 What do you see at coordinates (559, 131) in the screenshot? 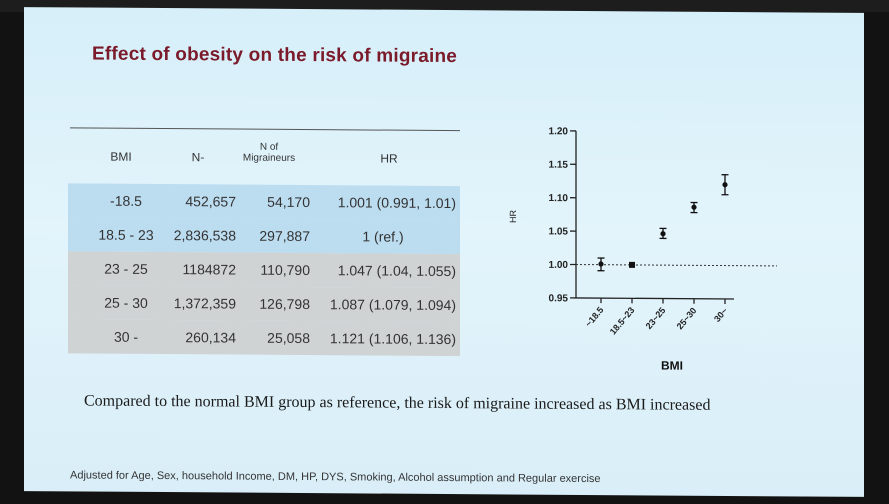
I see `y-tick-label: 1.20` at bounding box center [559, 131].